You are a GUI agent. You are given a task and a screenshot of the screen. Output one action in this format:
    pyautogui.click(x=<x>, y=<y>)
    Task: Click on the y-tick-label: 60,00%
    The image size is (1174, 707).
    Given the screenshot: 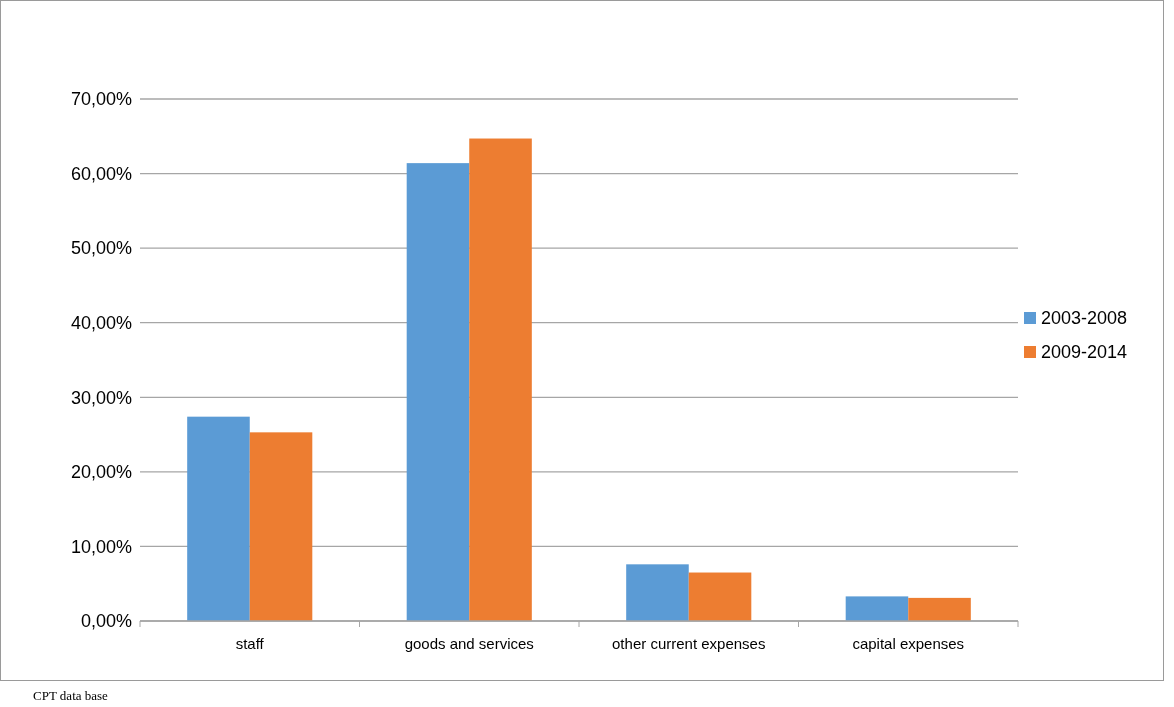 What is the action you would take?
    pyautogui.click(x=101, y=173)
    